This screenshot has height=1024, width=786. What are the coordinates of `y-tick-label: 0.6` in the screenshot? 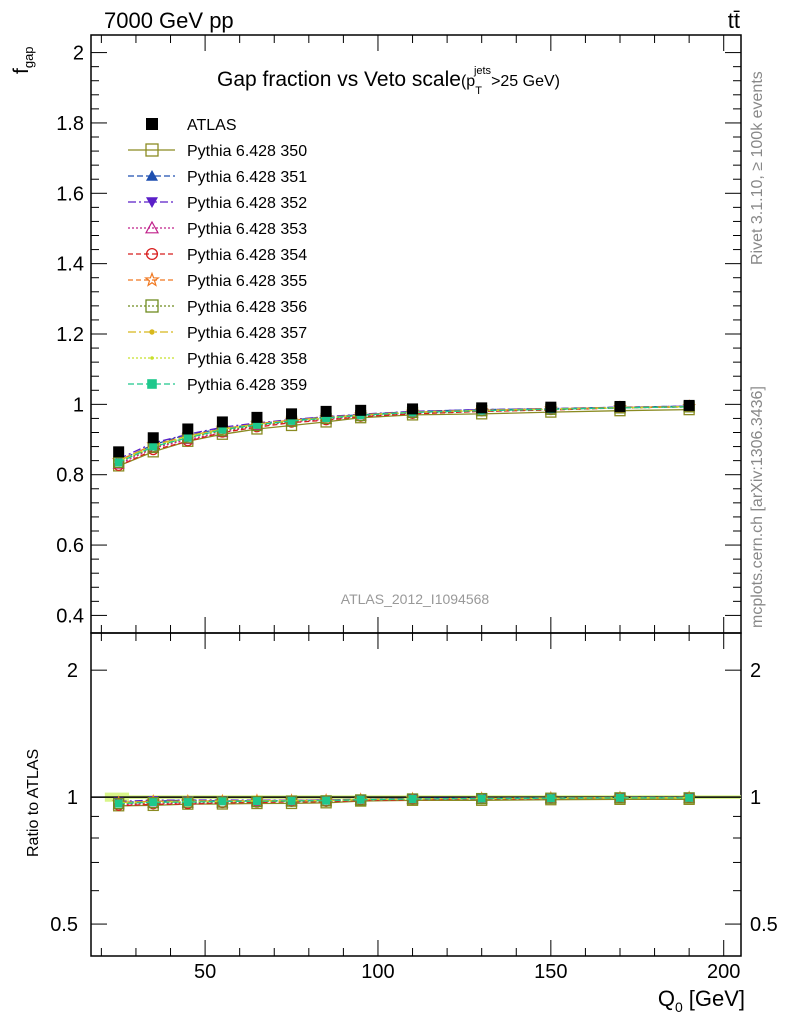 It's located at (70, 546).